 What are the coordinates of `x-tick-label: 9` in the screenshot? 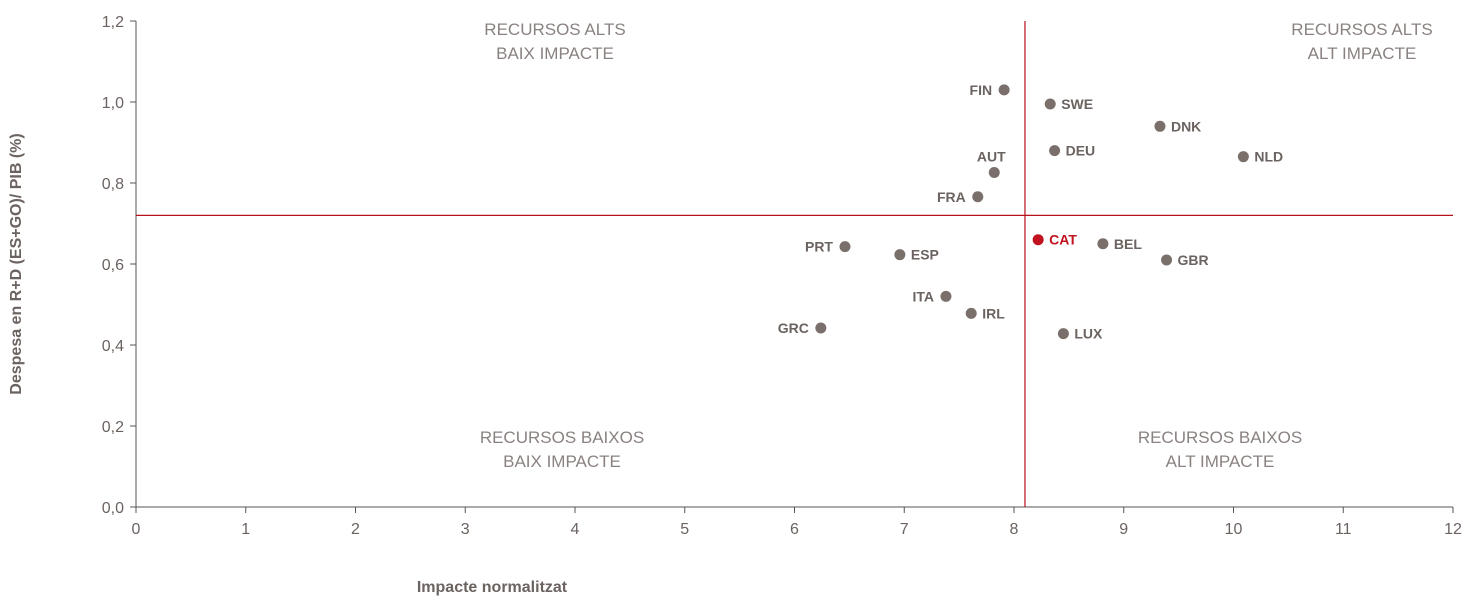 It's located at (1123, 529).